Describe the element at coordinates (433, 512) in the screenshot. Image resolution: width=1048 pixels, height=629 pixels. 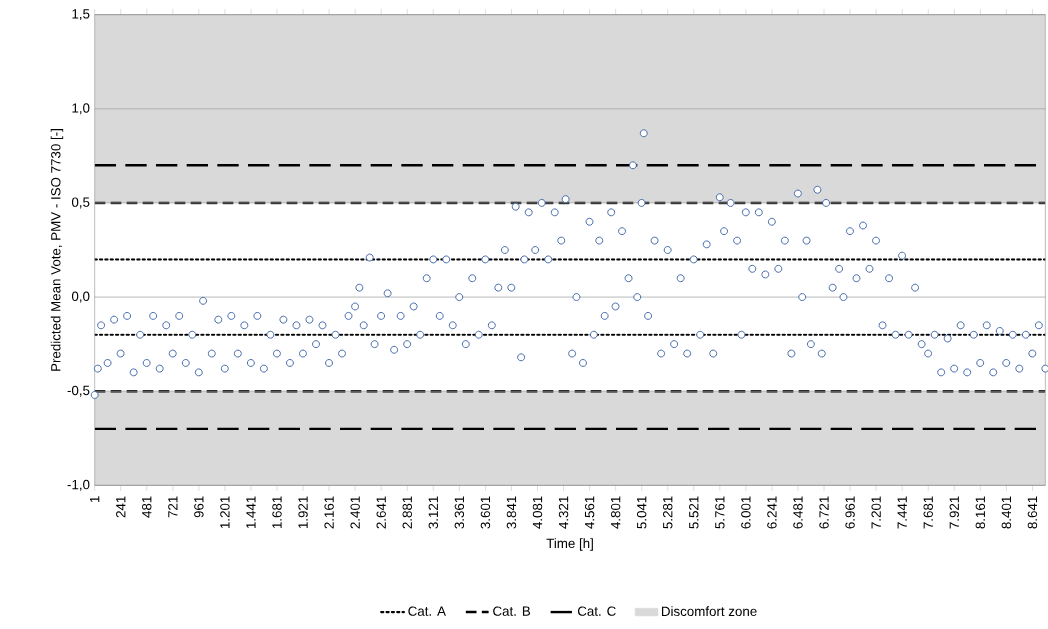
I see `x-tick-label: 3.121` at that location.